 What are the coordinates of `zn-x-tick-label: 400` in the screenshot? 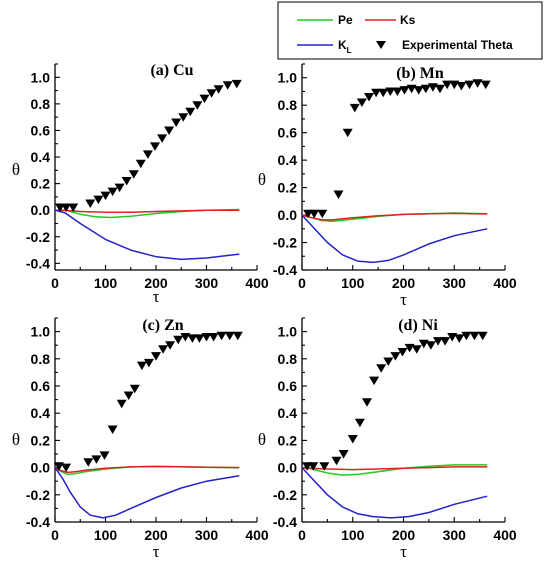 It's located at (257, 535).